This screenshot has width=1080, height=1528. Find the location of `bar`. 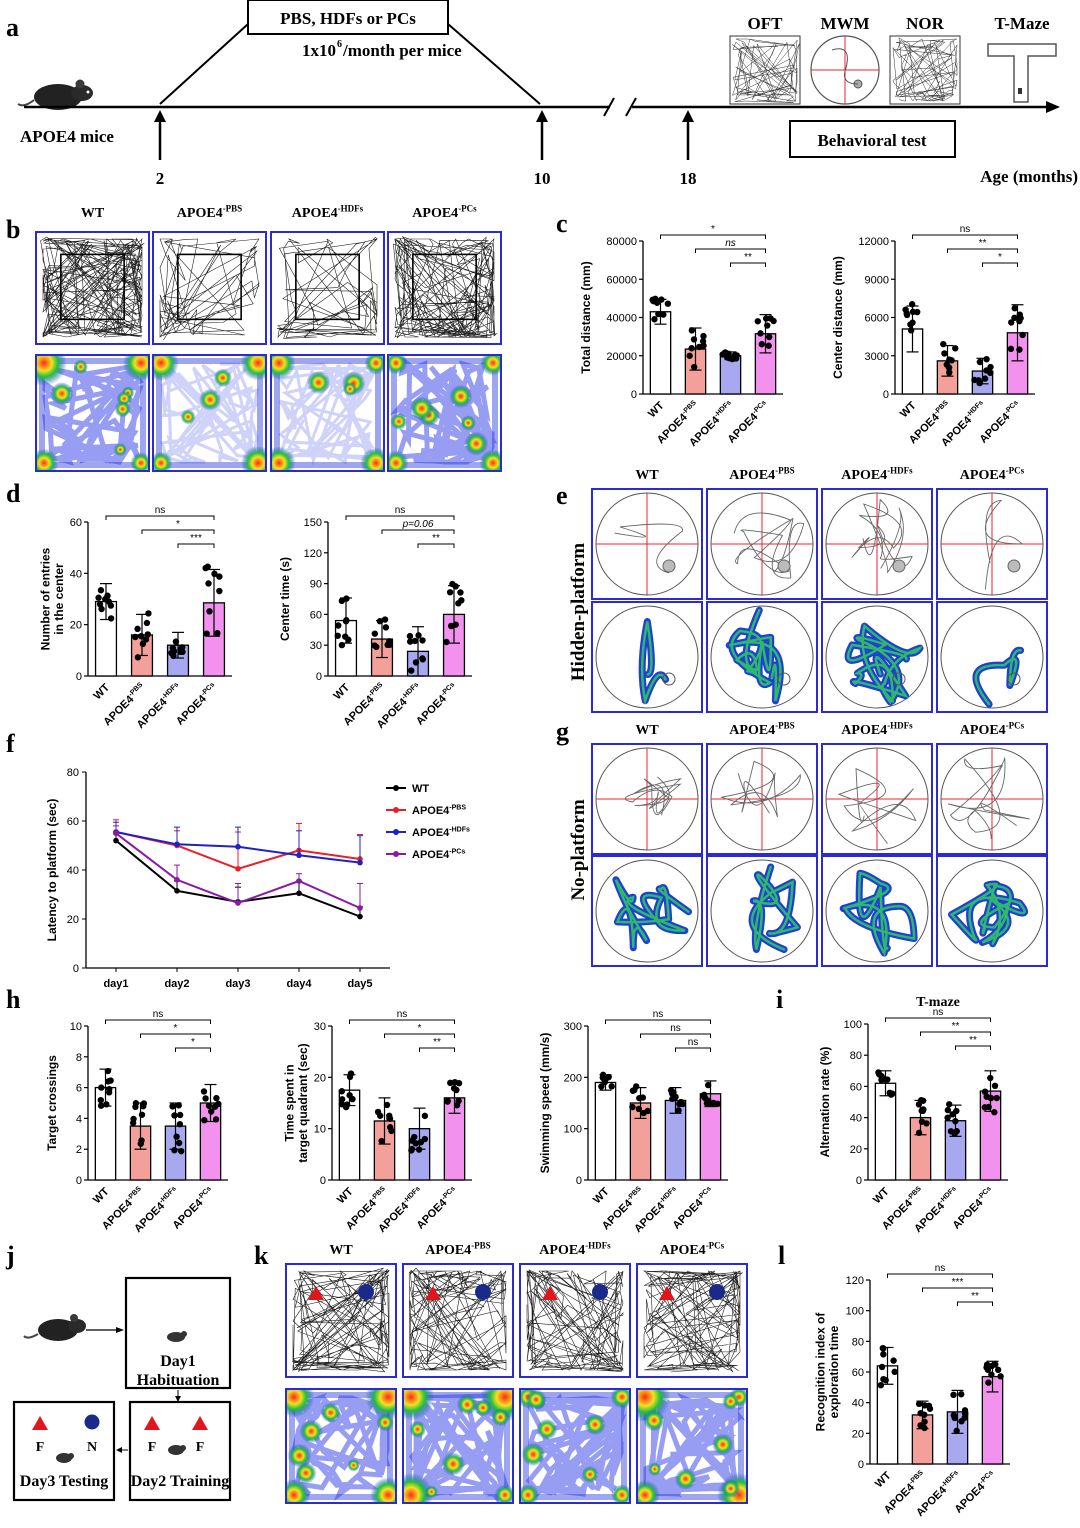

bar is located at coordinates (885, 1131).